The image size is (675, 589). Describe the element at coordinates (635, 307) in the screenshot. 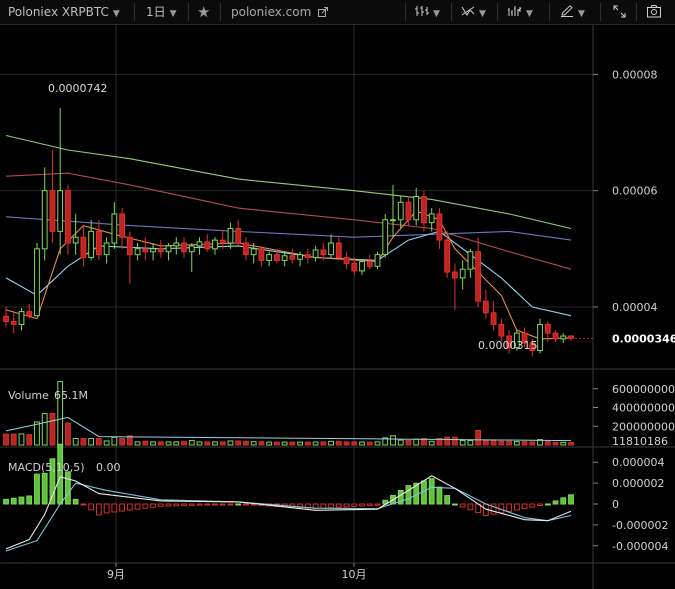

I see `price-tick-label: 0.00004` at that location.